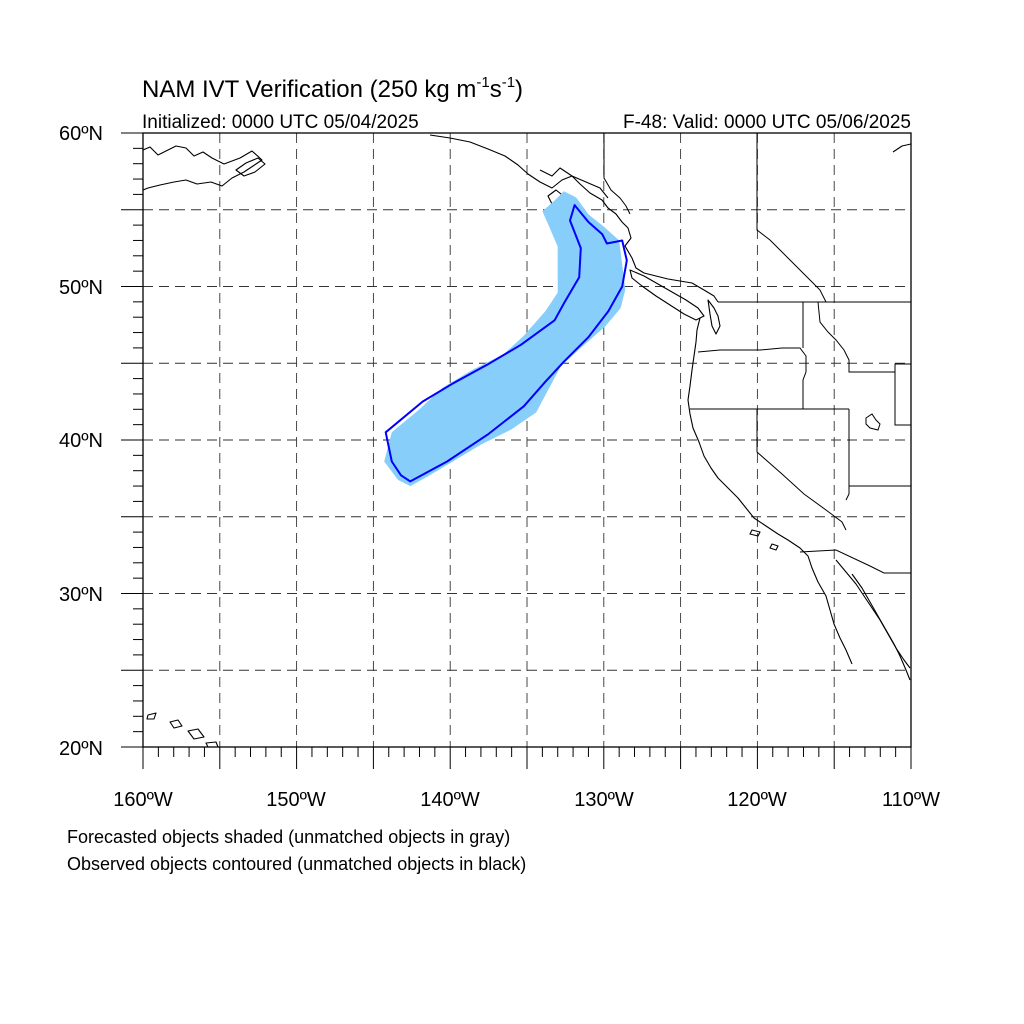  I want to click on wyoming-border, so click(902, 395).